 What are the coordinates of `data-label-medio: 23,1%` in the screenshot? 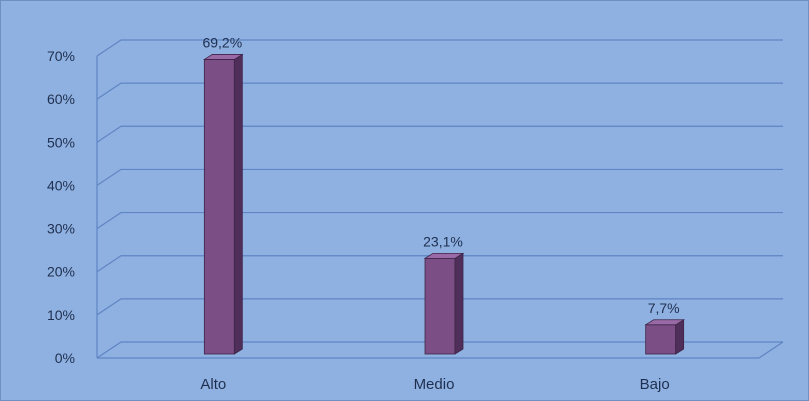 It's located at (443, 241).